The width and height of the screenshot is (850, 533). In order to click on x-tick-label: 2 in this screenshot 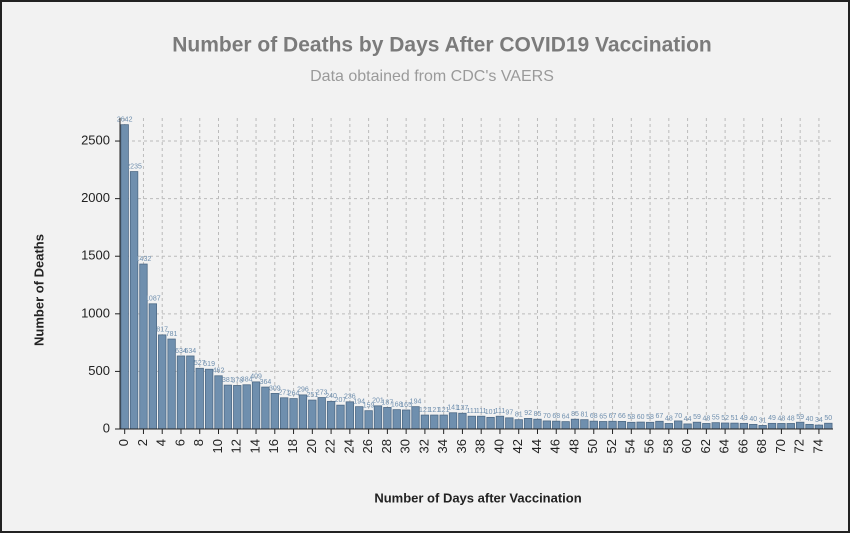, I will do `click(142, 442)`.